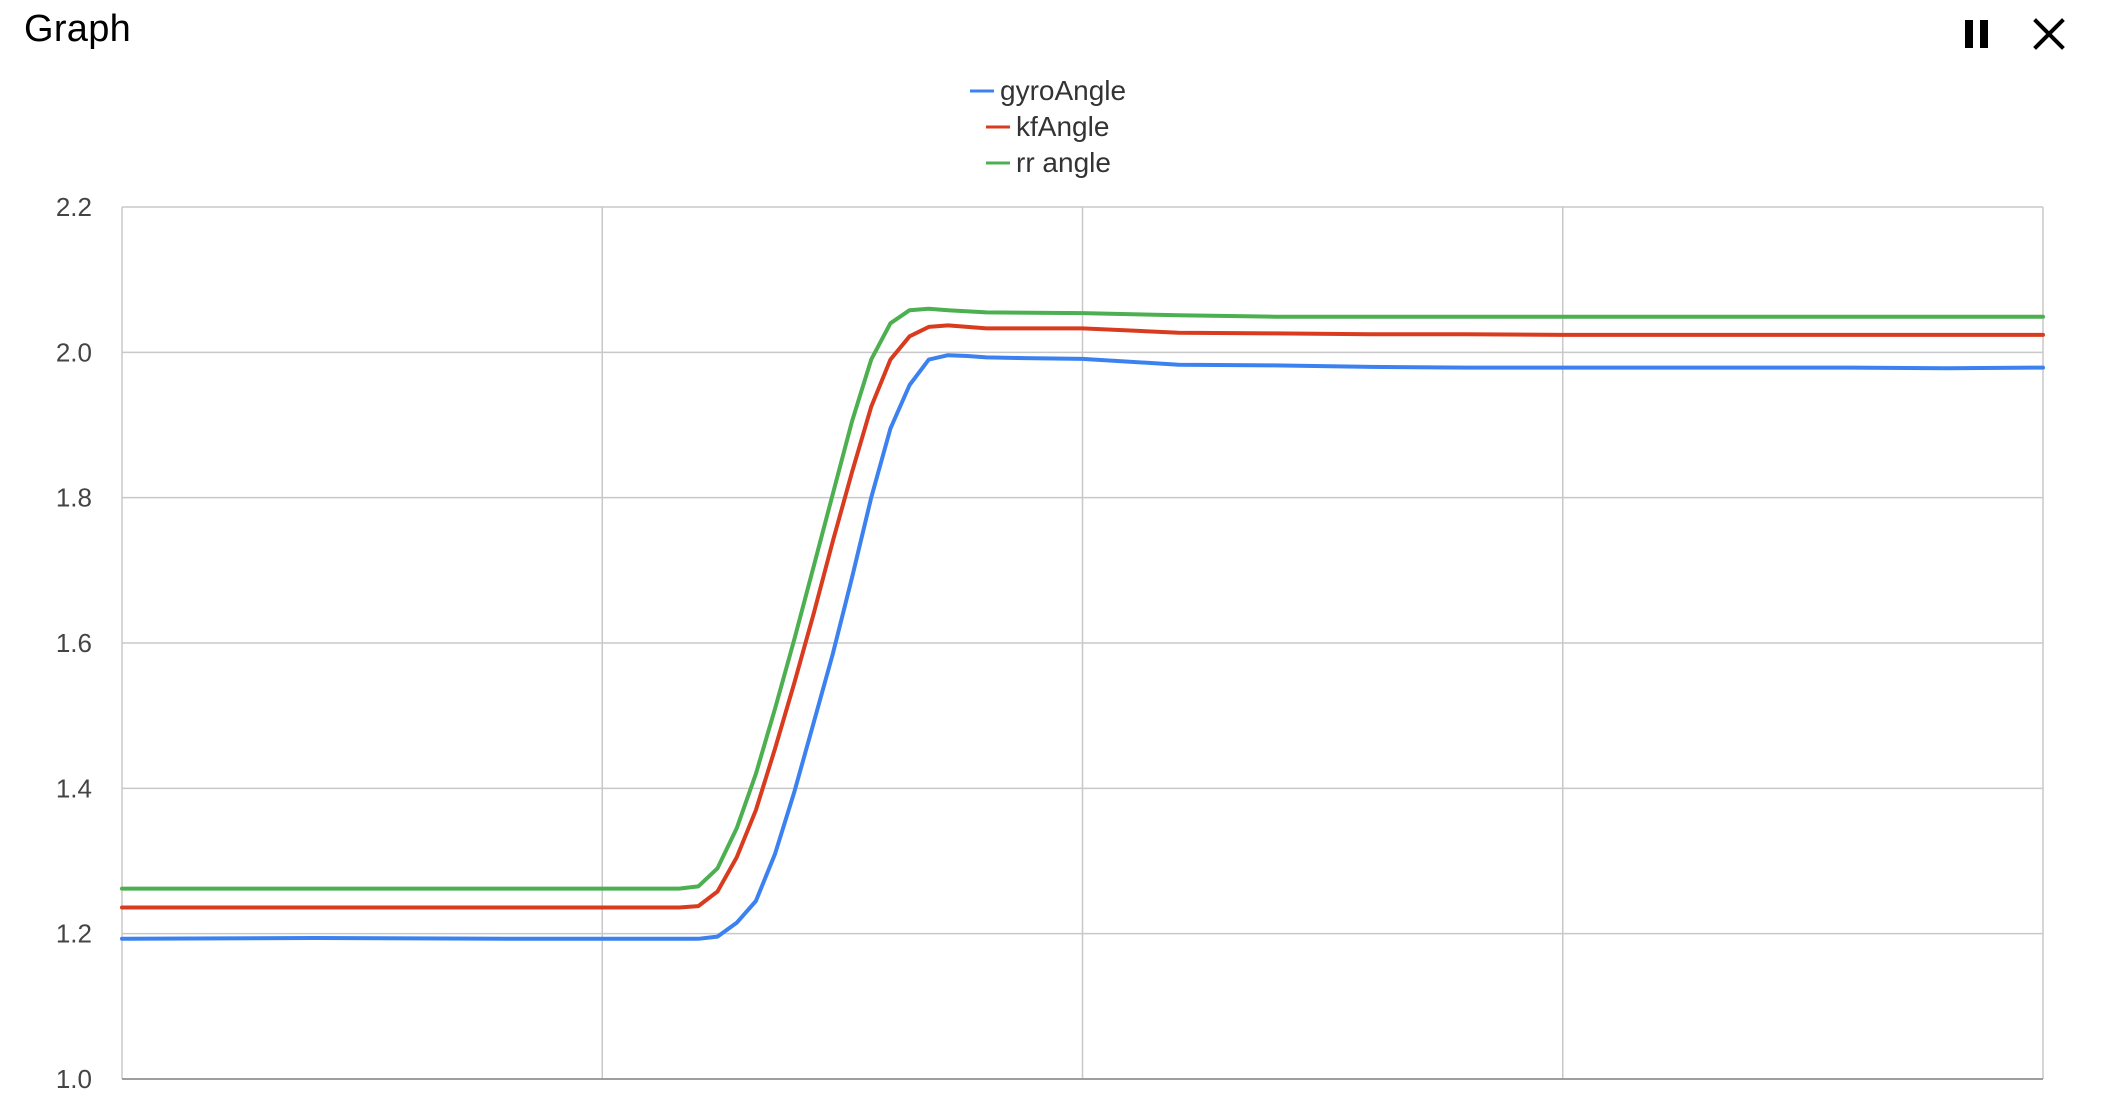  What do you see at coordinates (74, 352) in the screenshot?
I see `y-tick-label: 2.0` at bounding box center [74, 352].